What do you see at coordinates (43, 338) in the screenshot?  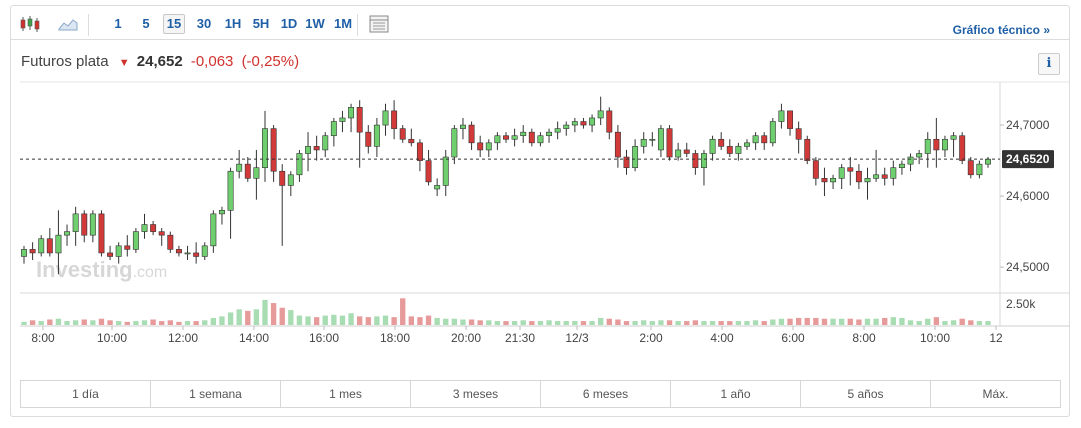 I see `x-tick-label: 8:00` at bounding box center [43, 338].